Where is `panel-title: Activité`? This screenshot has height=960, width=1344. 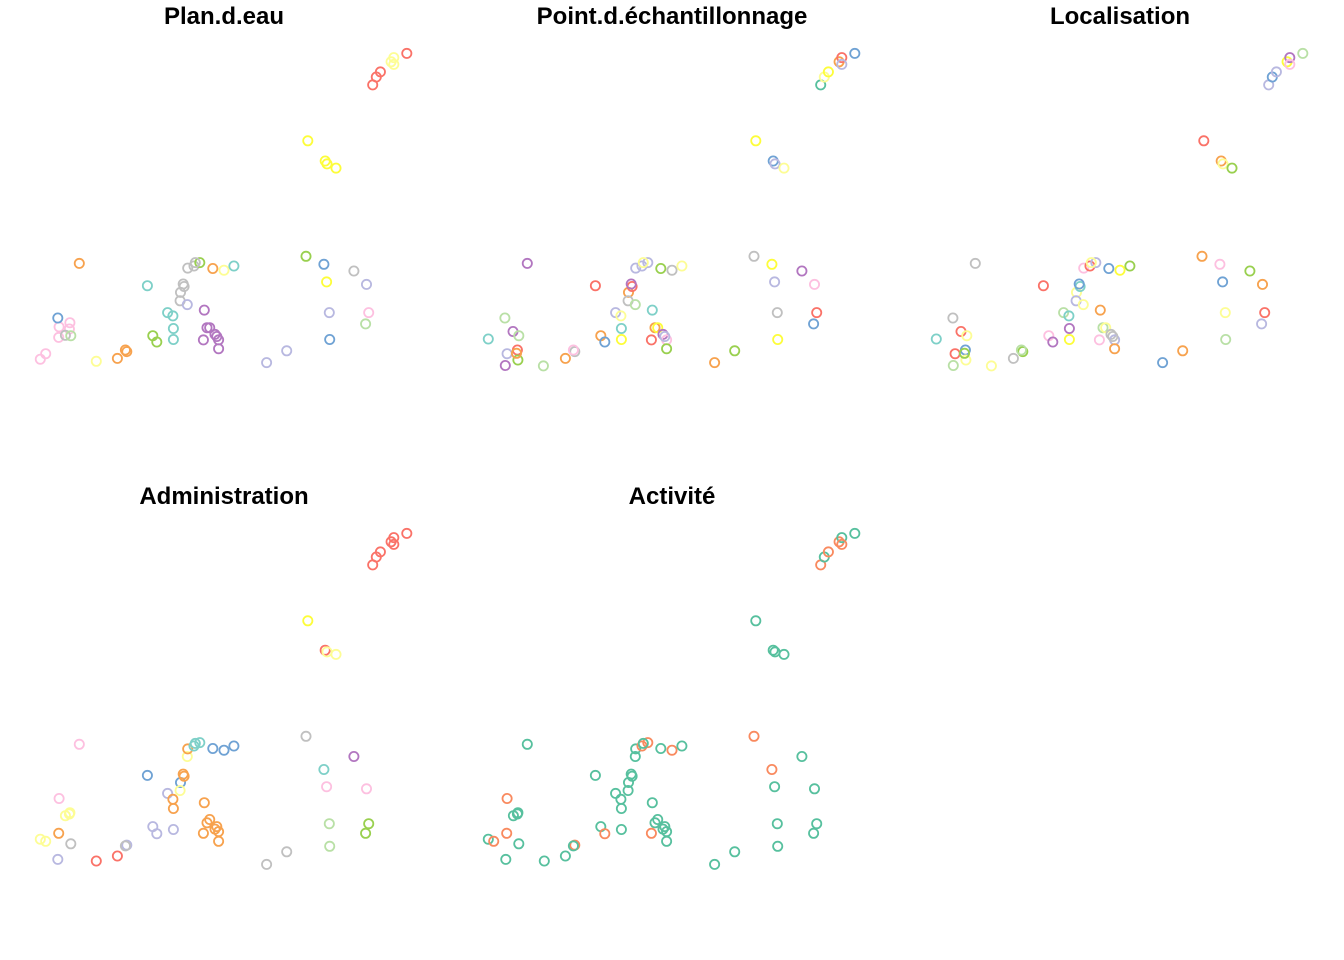 panel-title: Activité is located at coordinates (672, 496).